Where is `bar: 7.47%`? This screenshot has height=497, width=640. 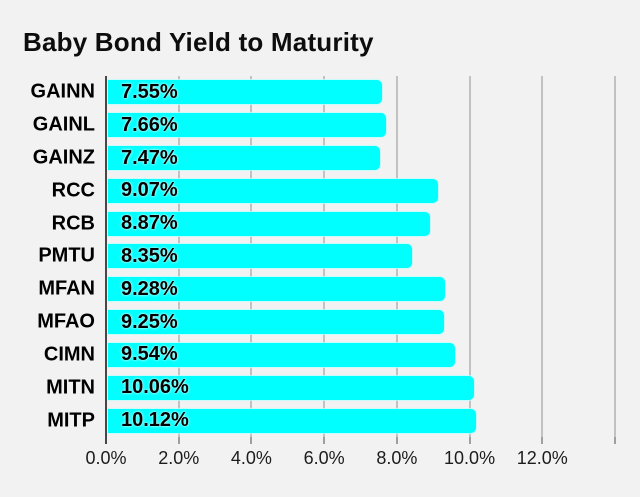
bar: 7.47% is located at coordinates (244, 158).